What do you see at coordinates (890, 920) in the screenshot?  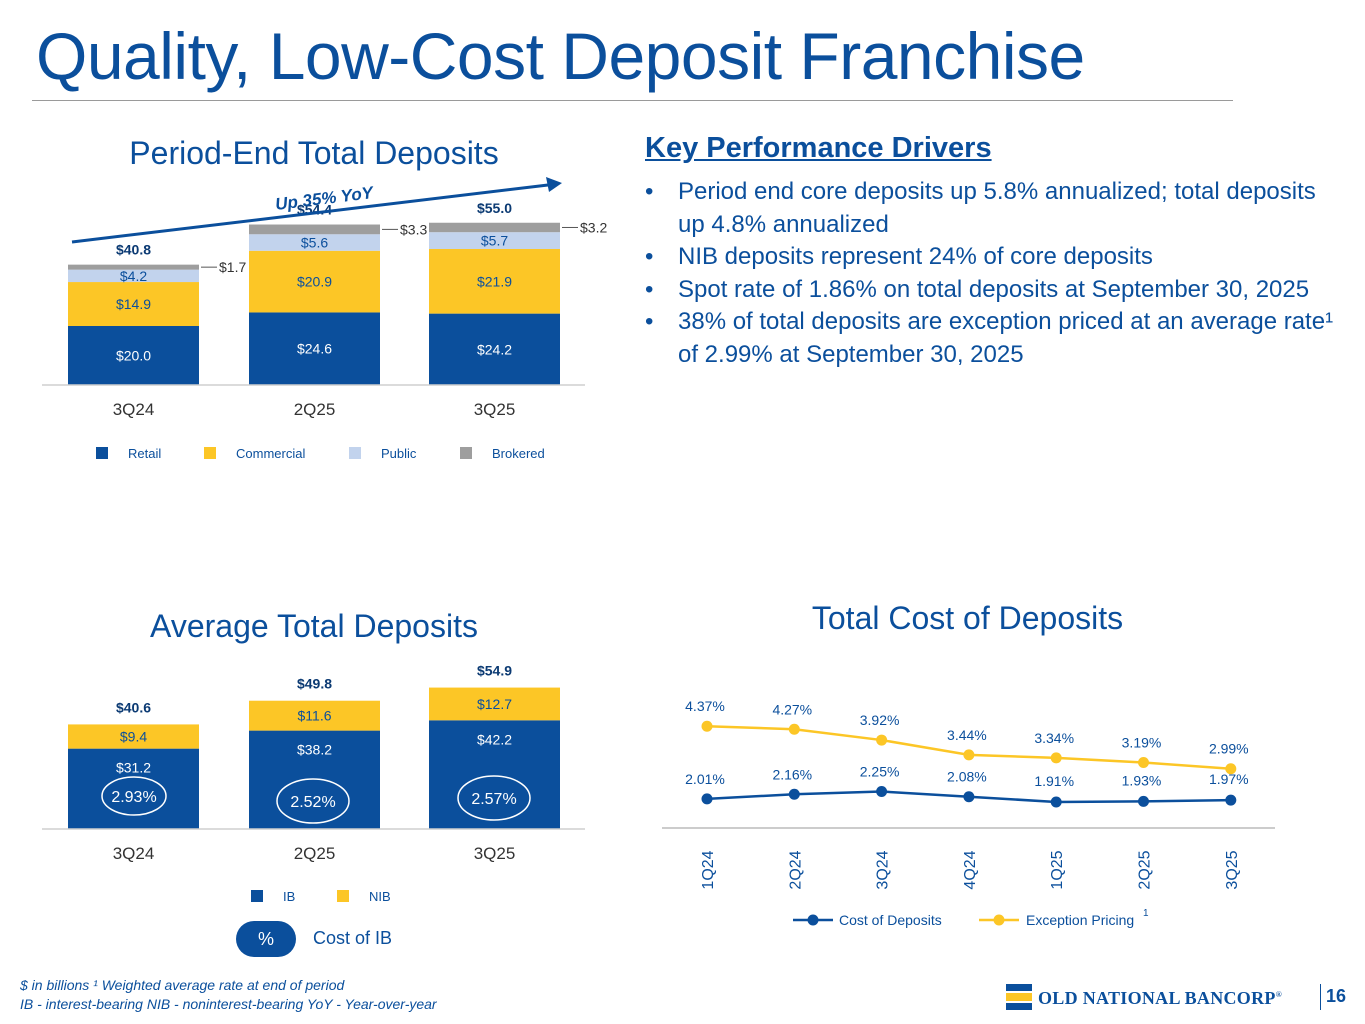 I see `legend-label-cost-of-deposits: Cost of Deposits` at bounding box center [890, 920].